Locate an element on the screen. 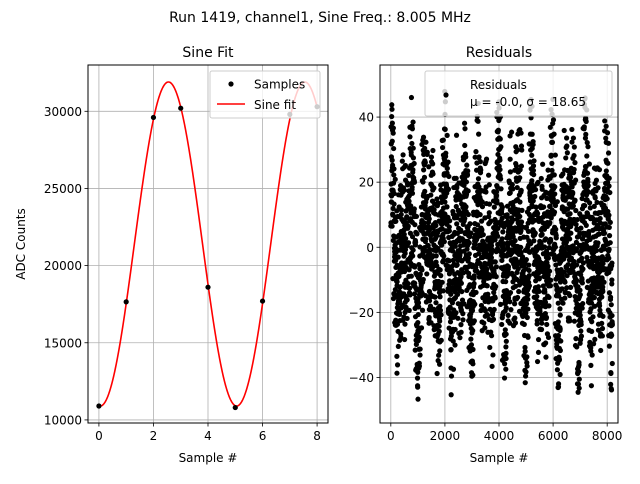  x-tick-label: 4000 is located at coordinates (499, 436).